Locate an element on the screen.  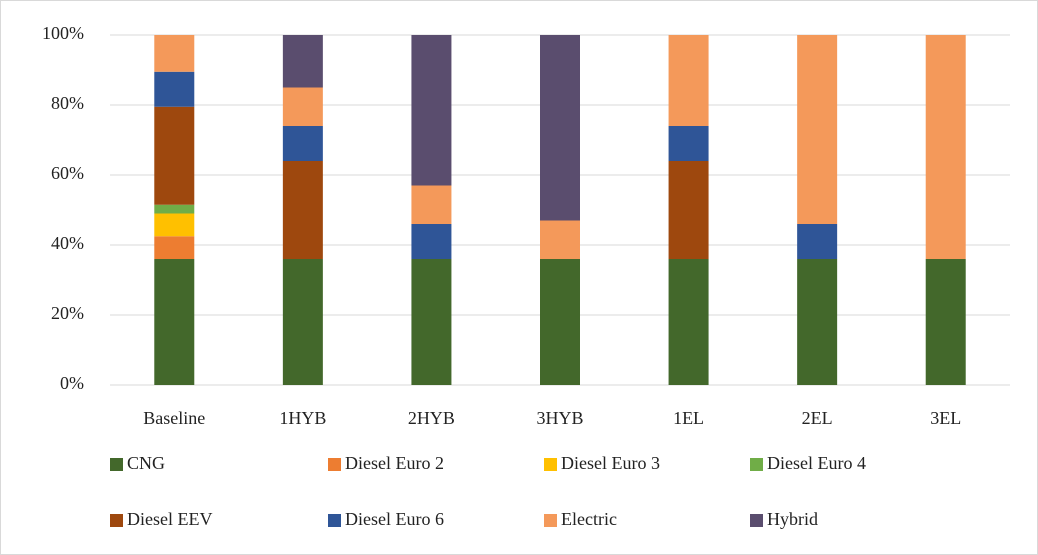
legend-label: Diesel Euro 4 is located at coordinates (816, 463).